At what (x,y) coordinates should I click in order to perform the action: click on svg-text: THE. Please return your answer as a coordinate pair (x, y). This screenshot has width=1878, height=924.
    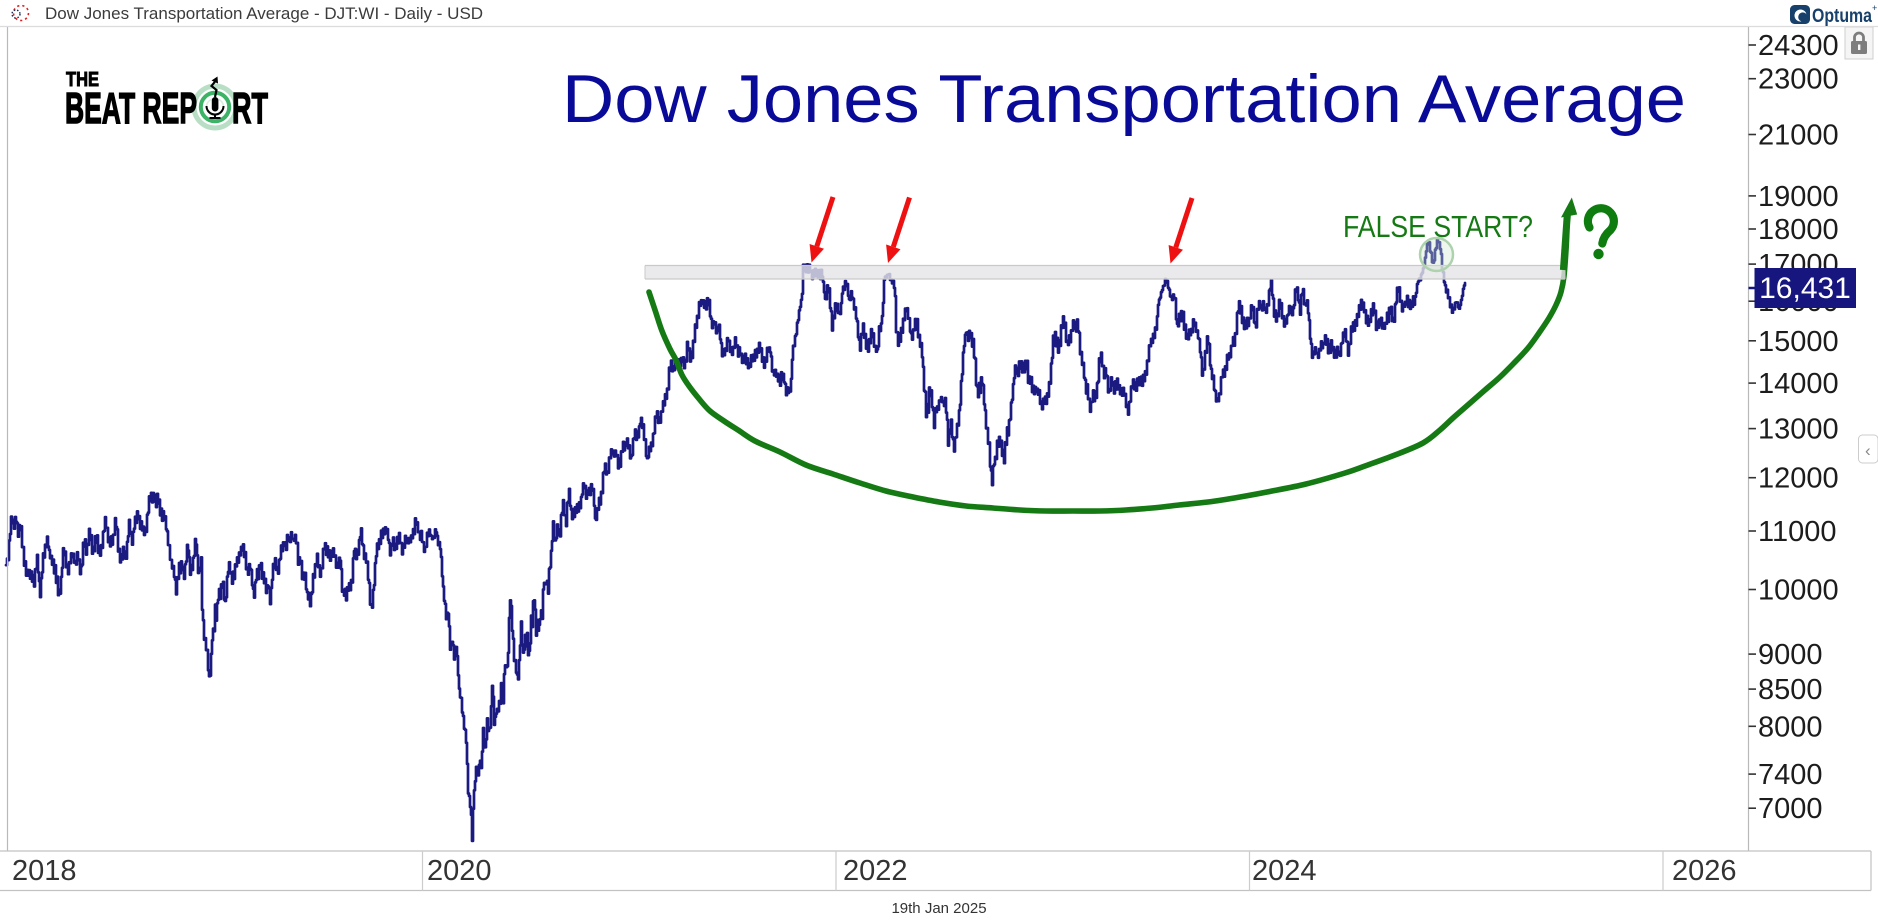
    Looking at the image, I should click on (82, 80).